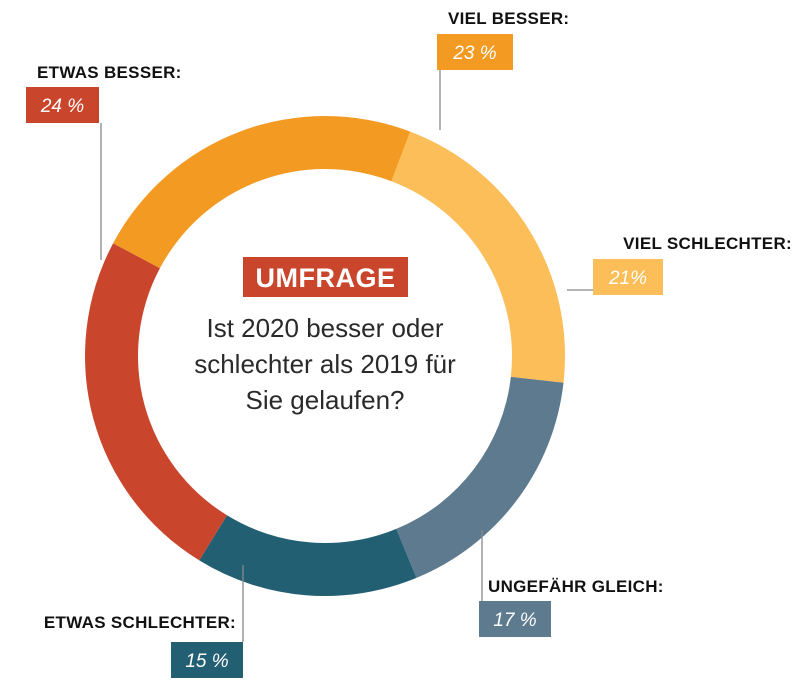 Image resolution: width=800 pixels, height=687 pixels. What do you see at coordinates (478, 257) in the screenshot?
I see `slice-viel-schlechter` at bounding box center [478, 257].